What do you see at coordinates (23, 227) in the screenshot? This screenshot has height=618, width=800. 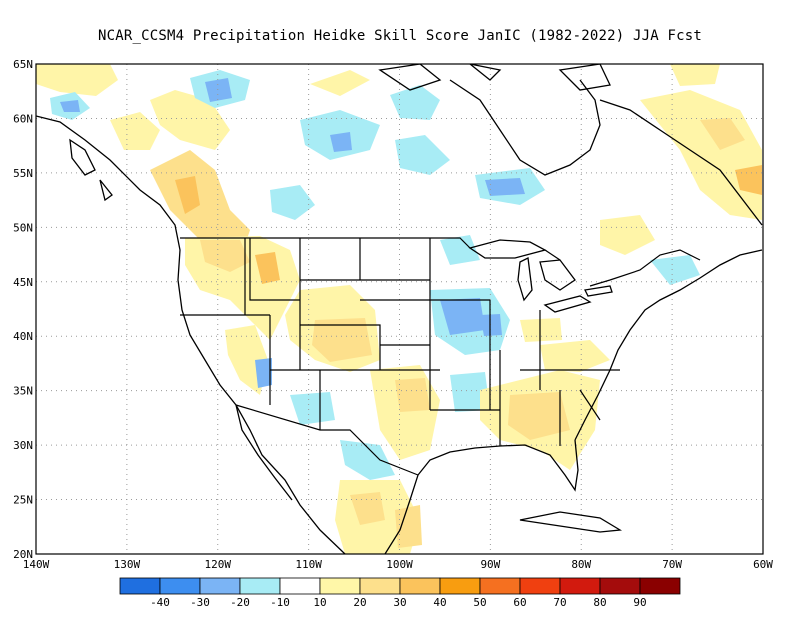 I see `lat-tick-label: 50N` at bounding box center [23, 227].